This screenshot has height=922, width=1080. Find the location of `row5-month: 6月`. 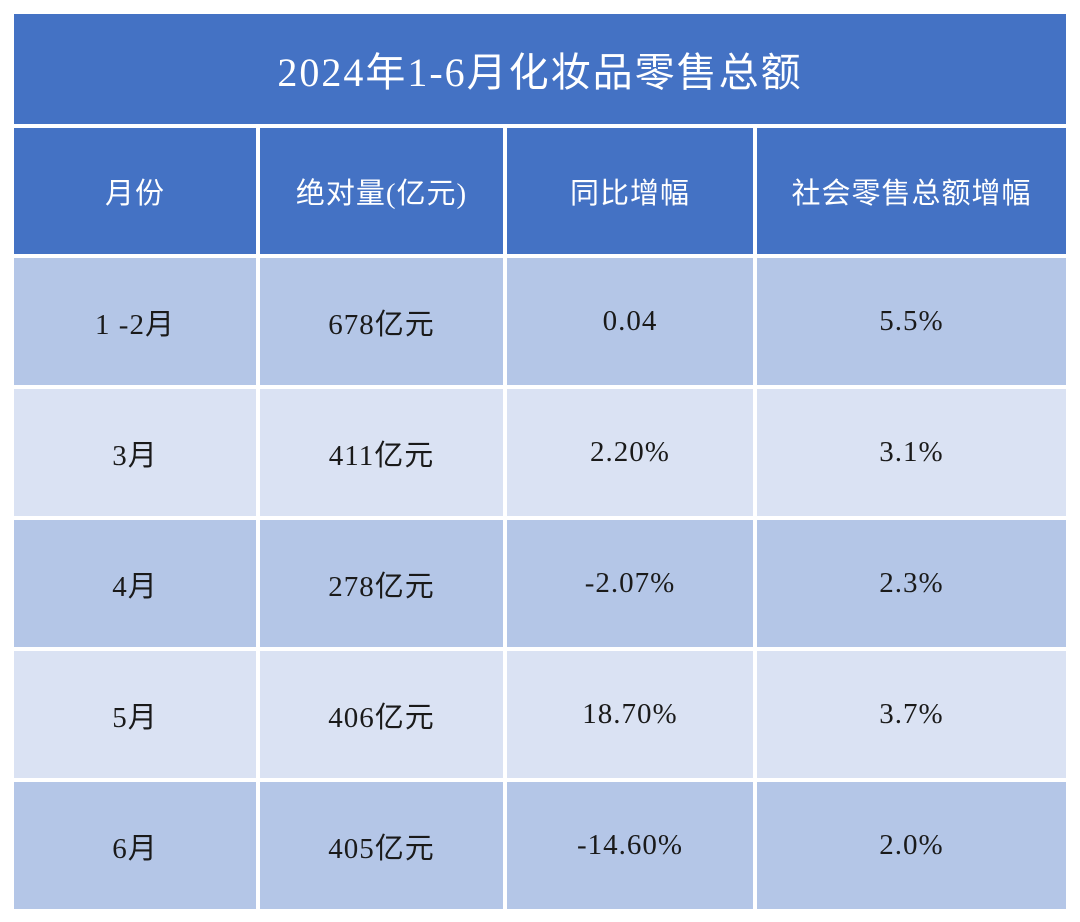

row5-month: 6月 is located at coordinates (135, 845).